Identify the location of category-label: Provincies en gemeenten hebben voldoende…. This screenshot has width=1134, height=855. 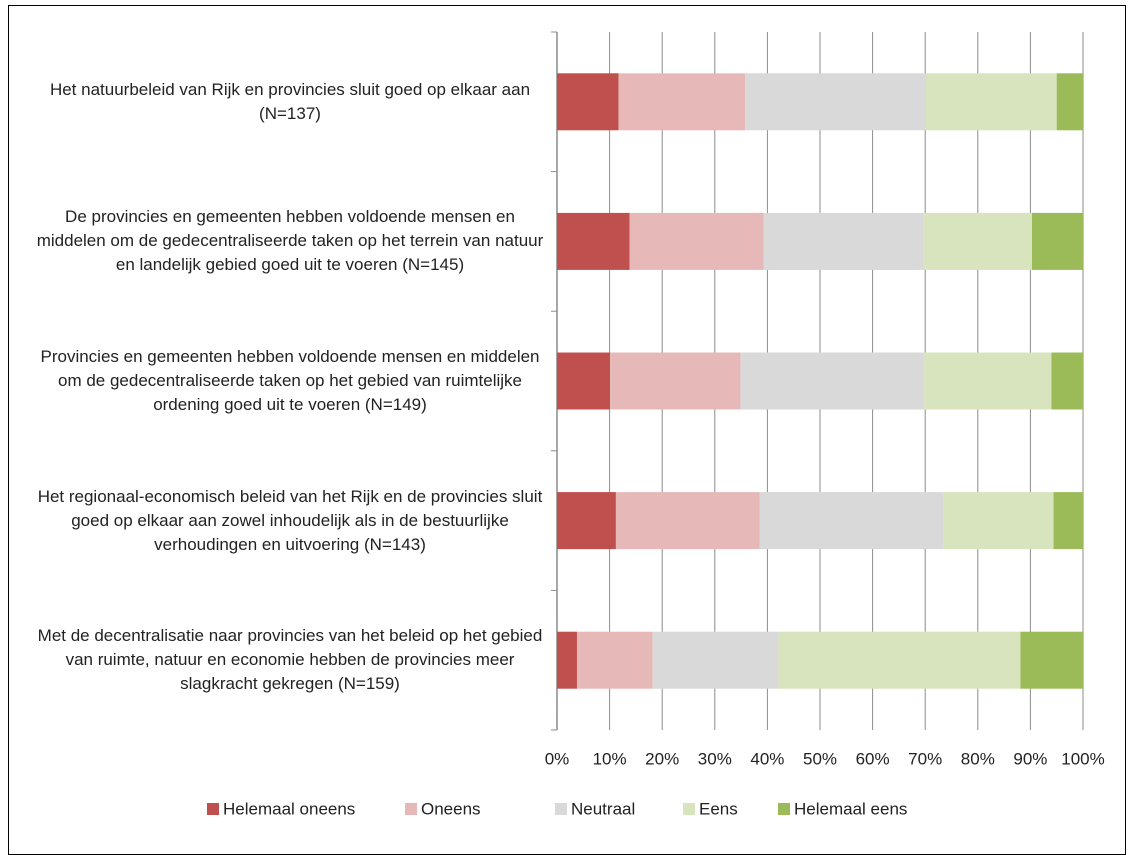
(290, 380).